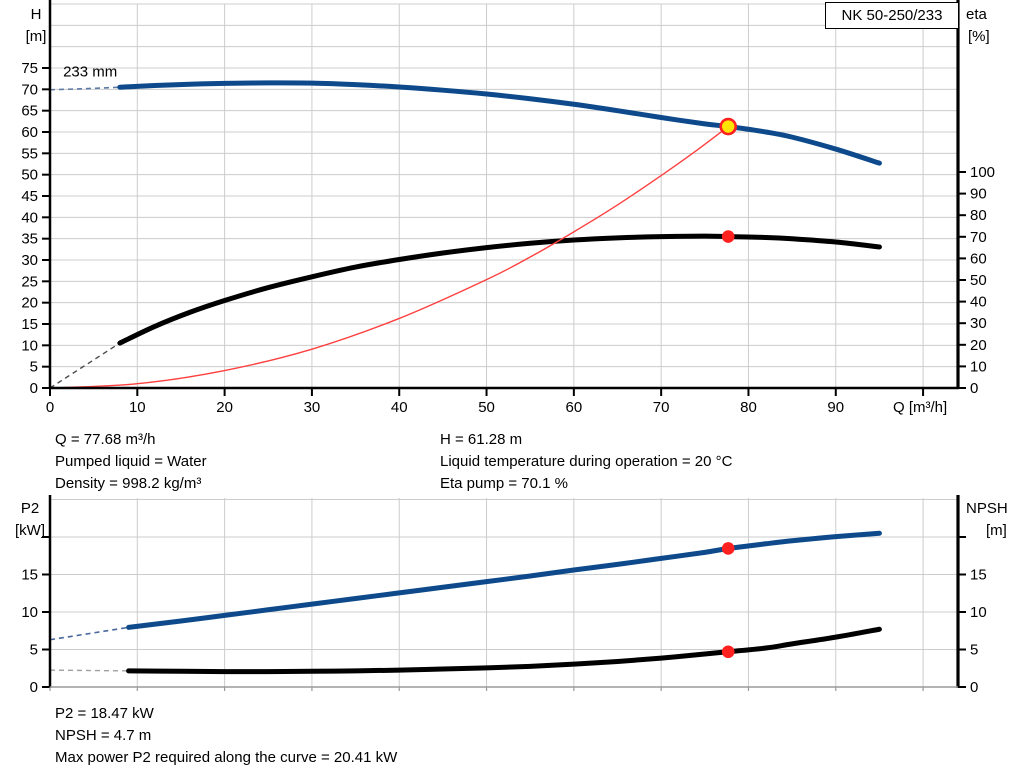 The width and height of the screenshot is (1024, 781). Describe the element at coordinates (104, 713) in the screenshot. I see `info-p2: P2 = 18.47 kW` at that location.